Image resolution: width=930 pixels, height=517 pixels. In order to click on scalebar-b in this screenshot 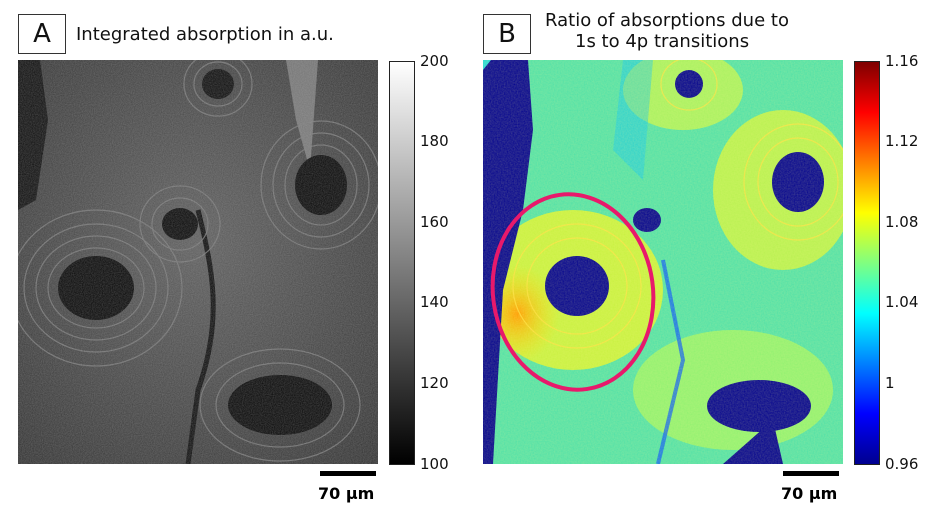, I will do `click(811, 473)`.